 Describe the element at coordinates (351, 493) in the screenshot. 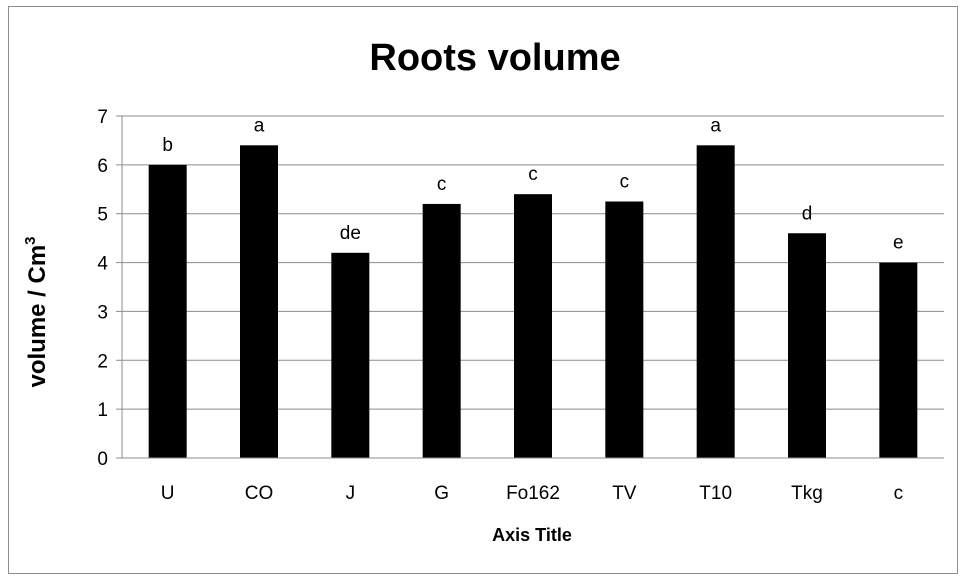

I see `x-tick-label: J` at that location.